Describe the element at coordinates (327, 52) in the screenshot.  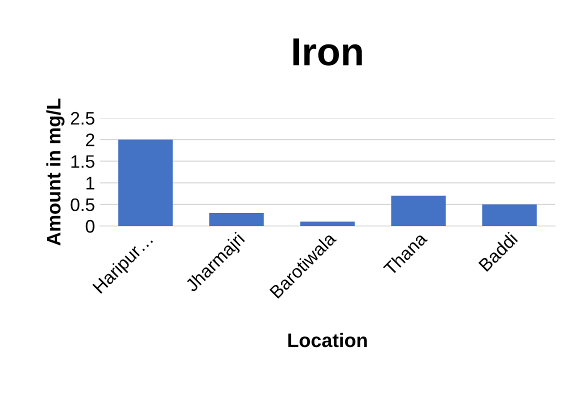
I see `chart-title: Iron` at that location.